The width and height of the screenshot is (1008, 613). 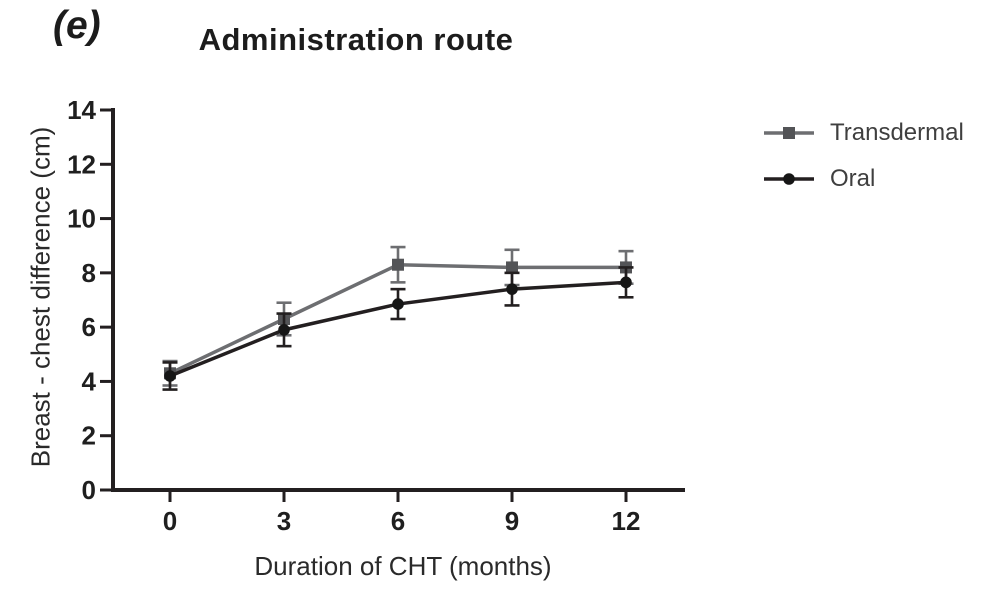 I want to click on transdermal-square-marker-icon, so click(x=789, y=133).